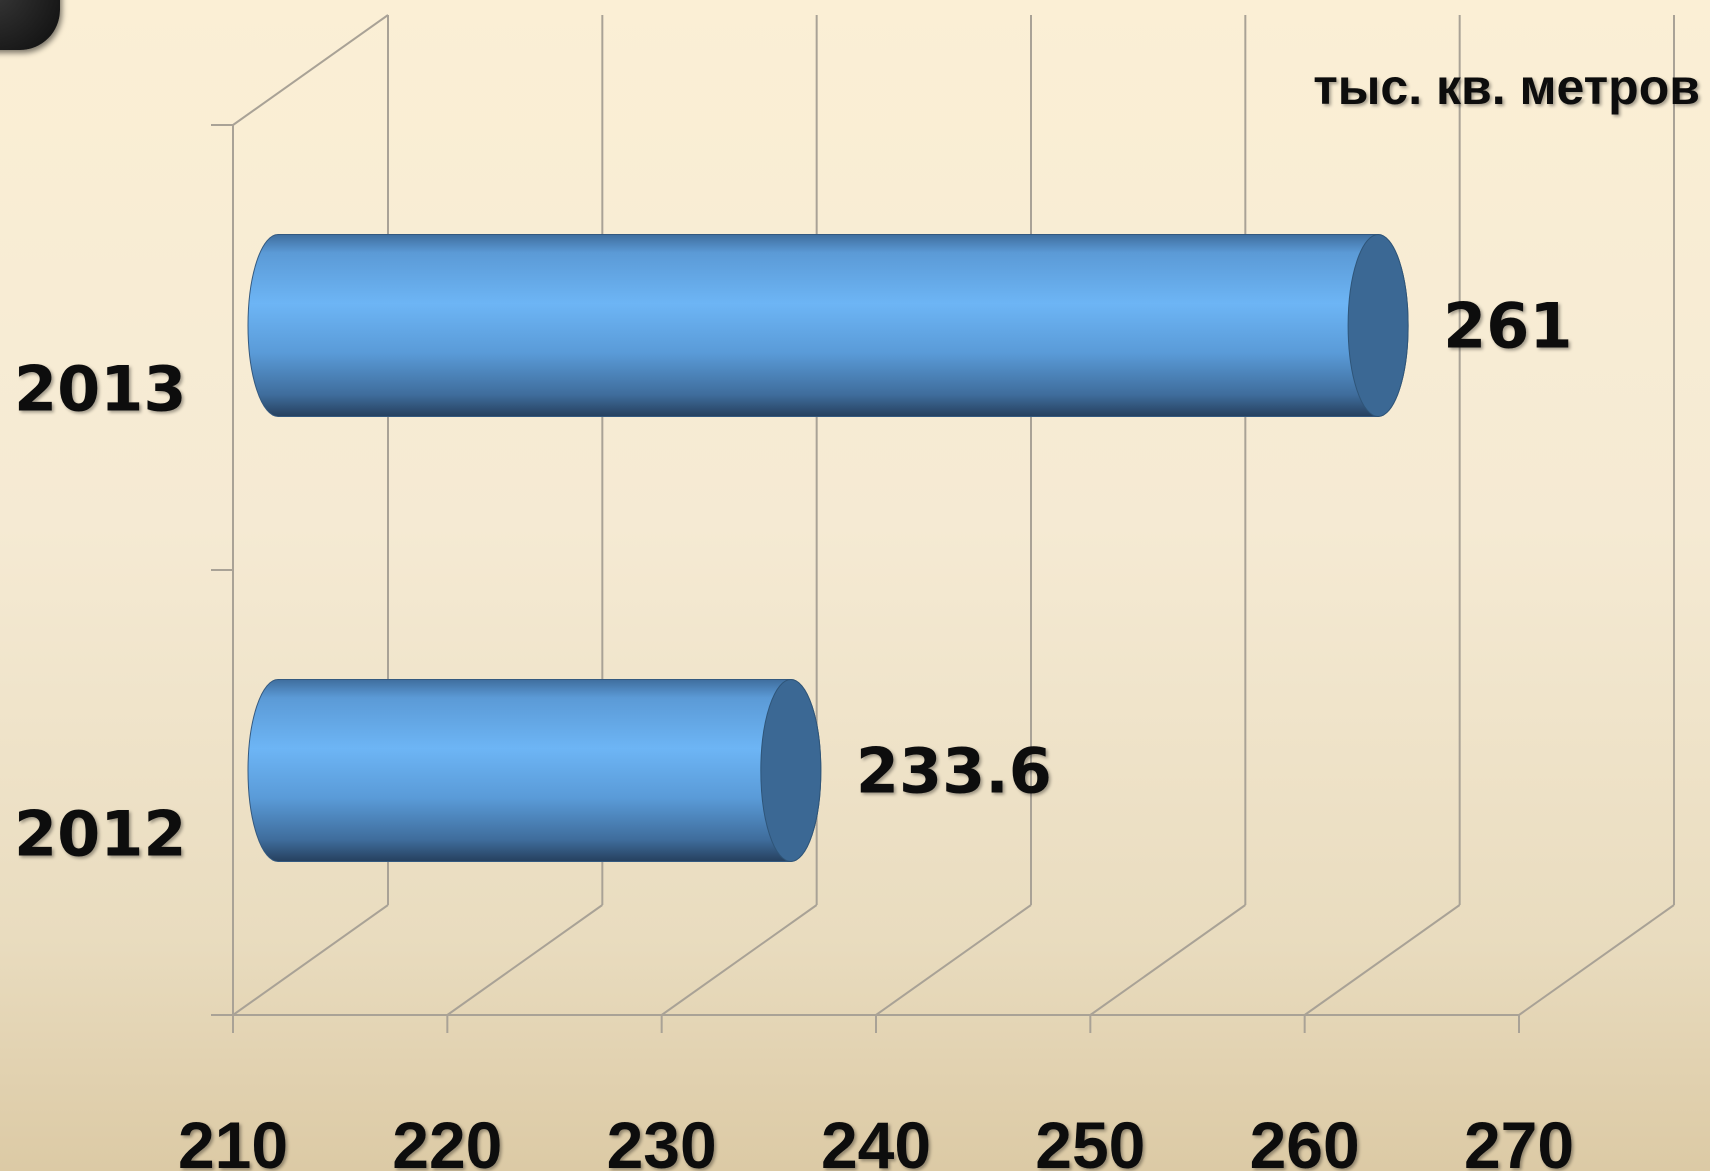  I want to click on x-tick-label: 230, so click(662, 1139).